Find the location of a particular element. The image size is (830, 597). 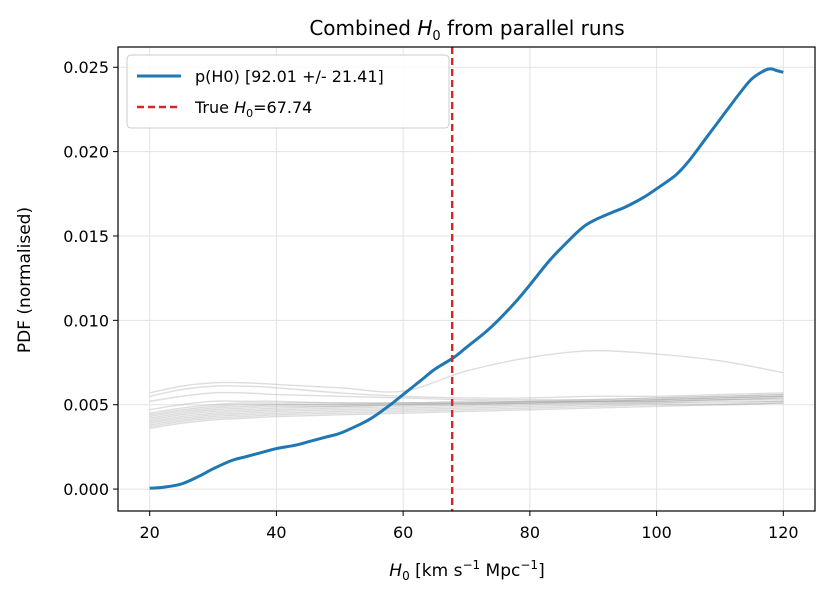

x-tick-label: 80 is located at coordinates (530, 532).